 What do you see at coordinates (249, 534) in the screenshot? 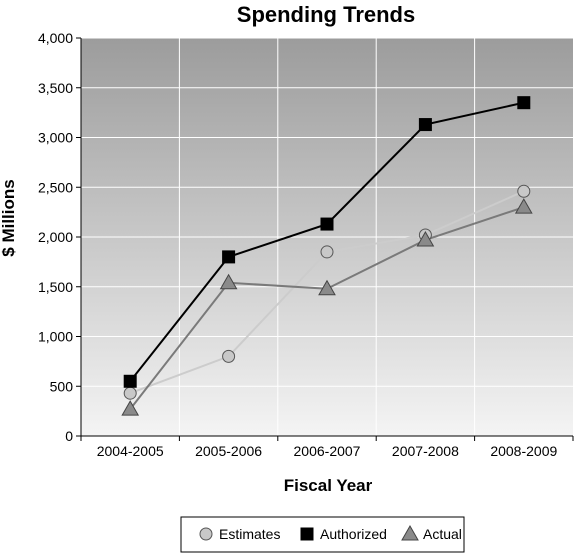
I see `legend-label: Estimates` at bounding box center [249, 534].